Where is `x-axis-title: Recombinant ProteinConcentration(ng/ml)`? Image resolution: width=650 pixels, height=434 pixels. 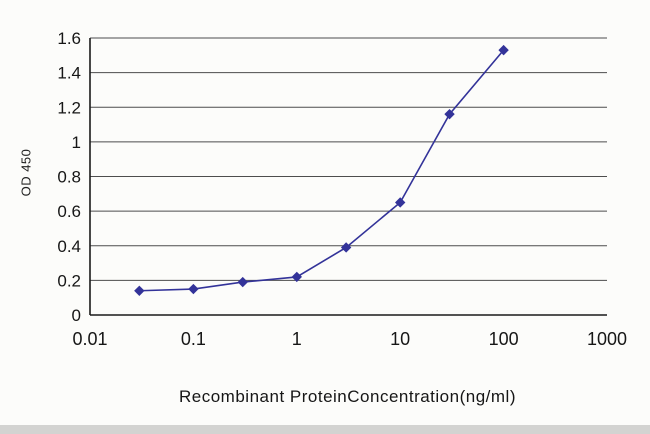 x-axis-title: Recombinant ProteinConcentration(ng/ml) is located at coordinates (347, 396).